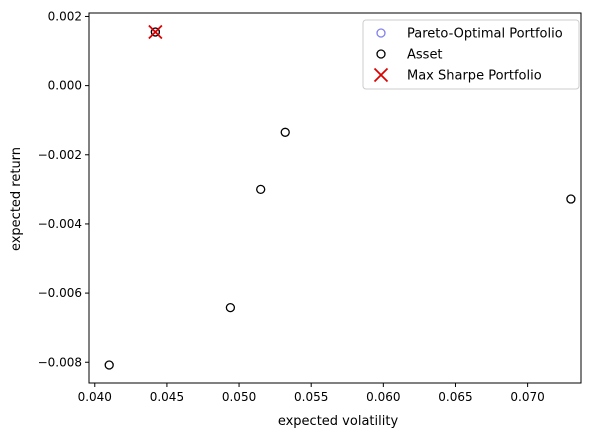 This screenshot has width=596, height=437. I want to click on x-tick-label: 0.040, so click(95, 397).